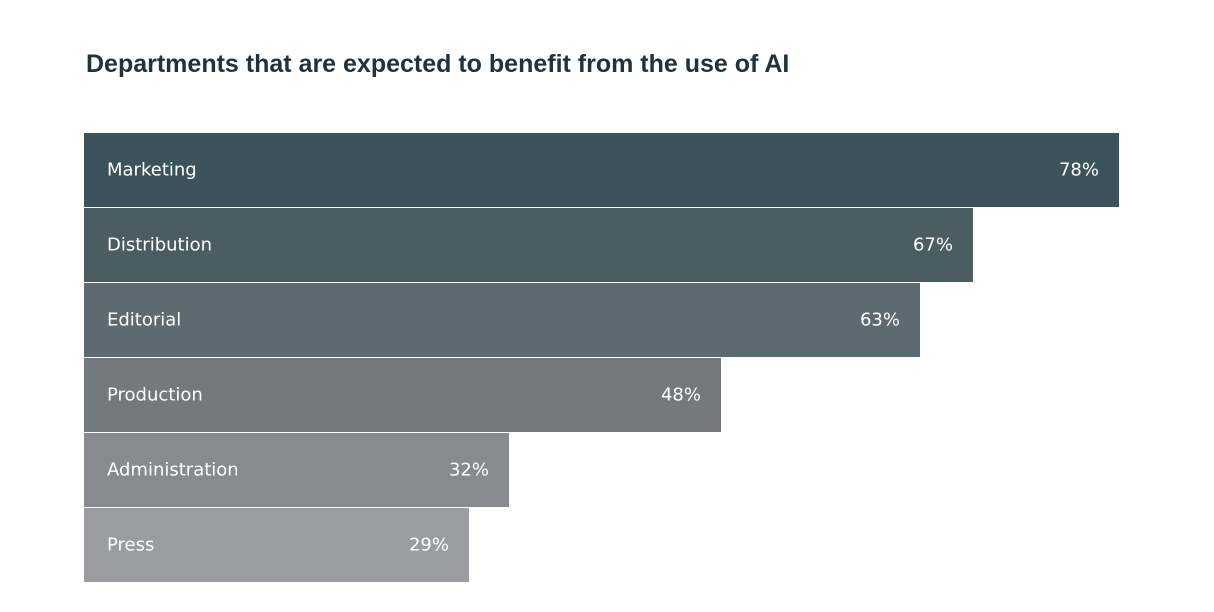 This screenshot has width=1214, height=612. I want to click on bar-value-label: 32%, so click(468, 470).